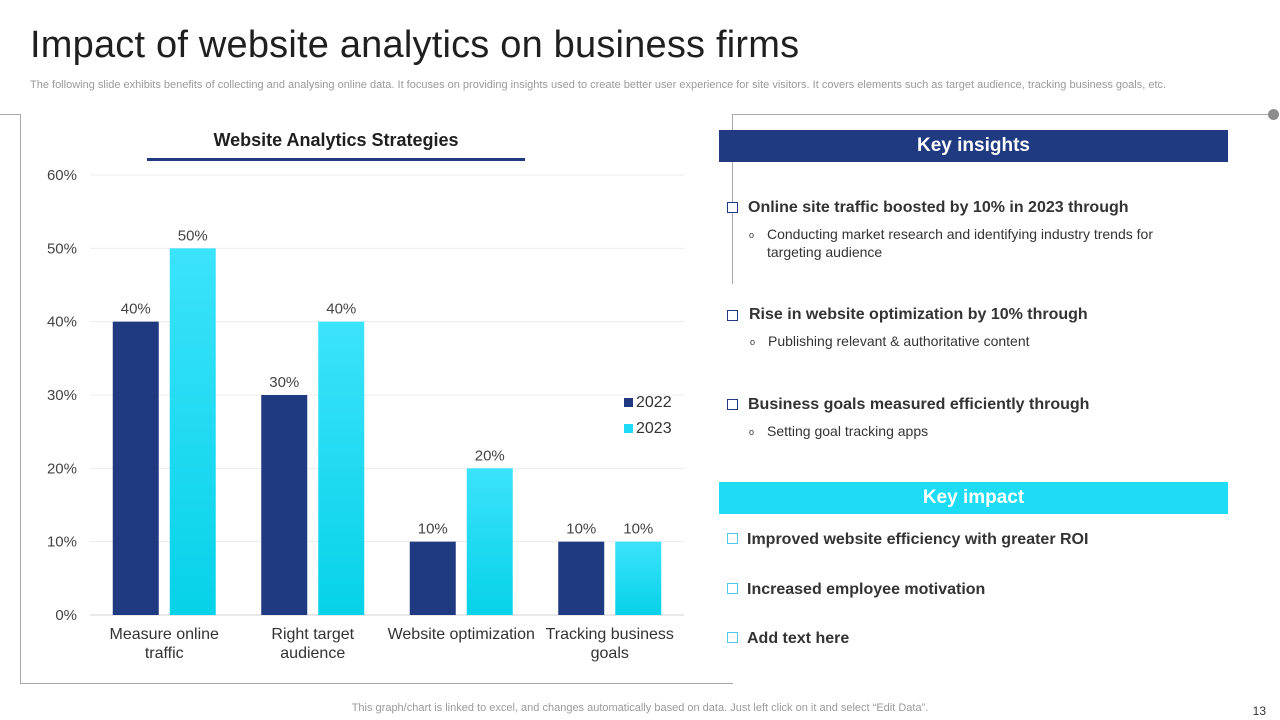  Describe the element at coordinates (798, 638) in the screenshot. I see `impact-item: Add text here` at that location.